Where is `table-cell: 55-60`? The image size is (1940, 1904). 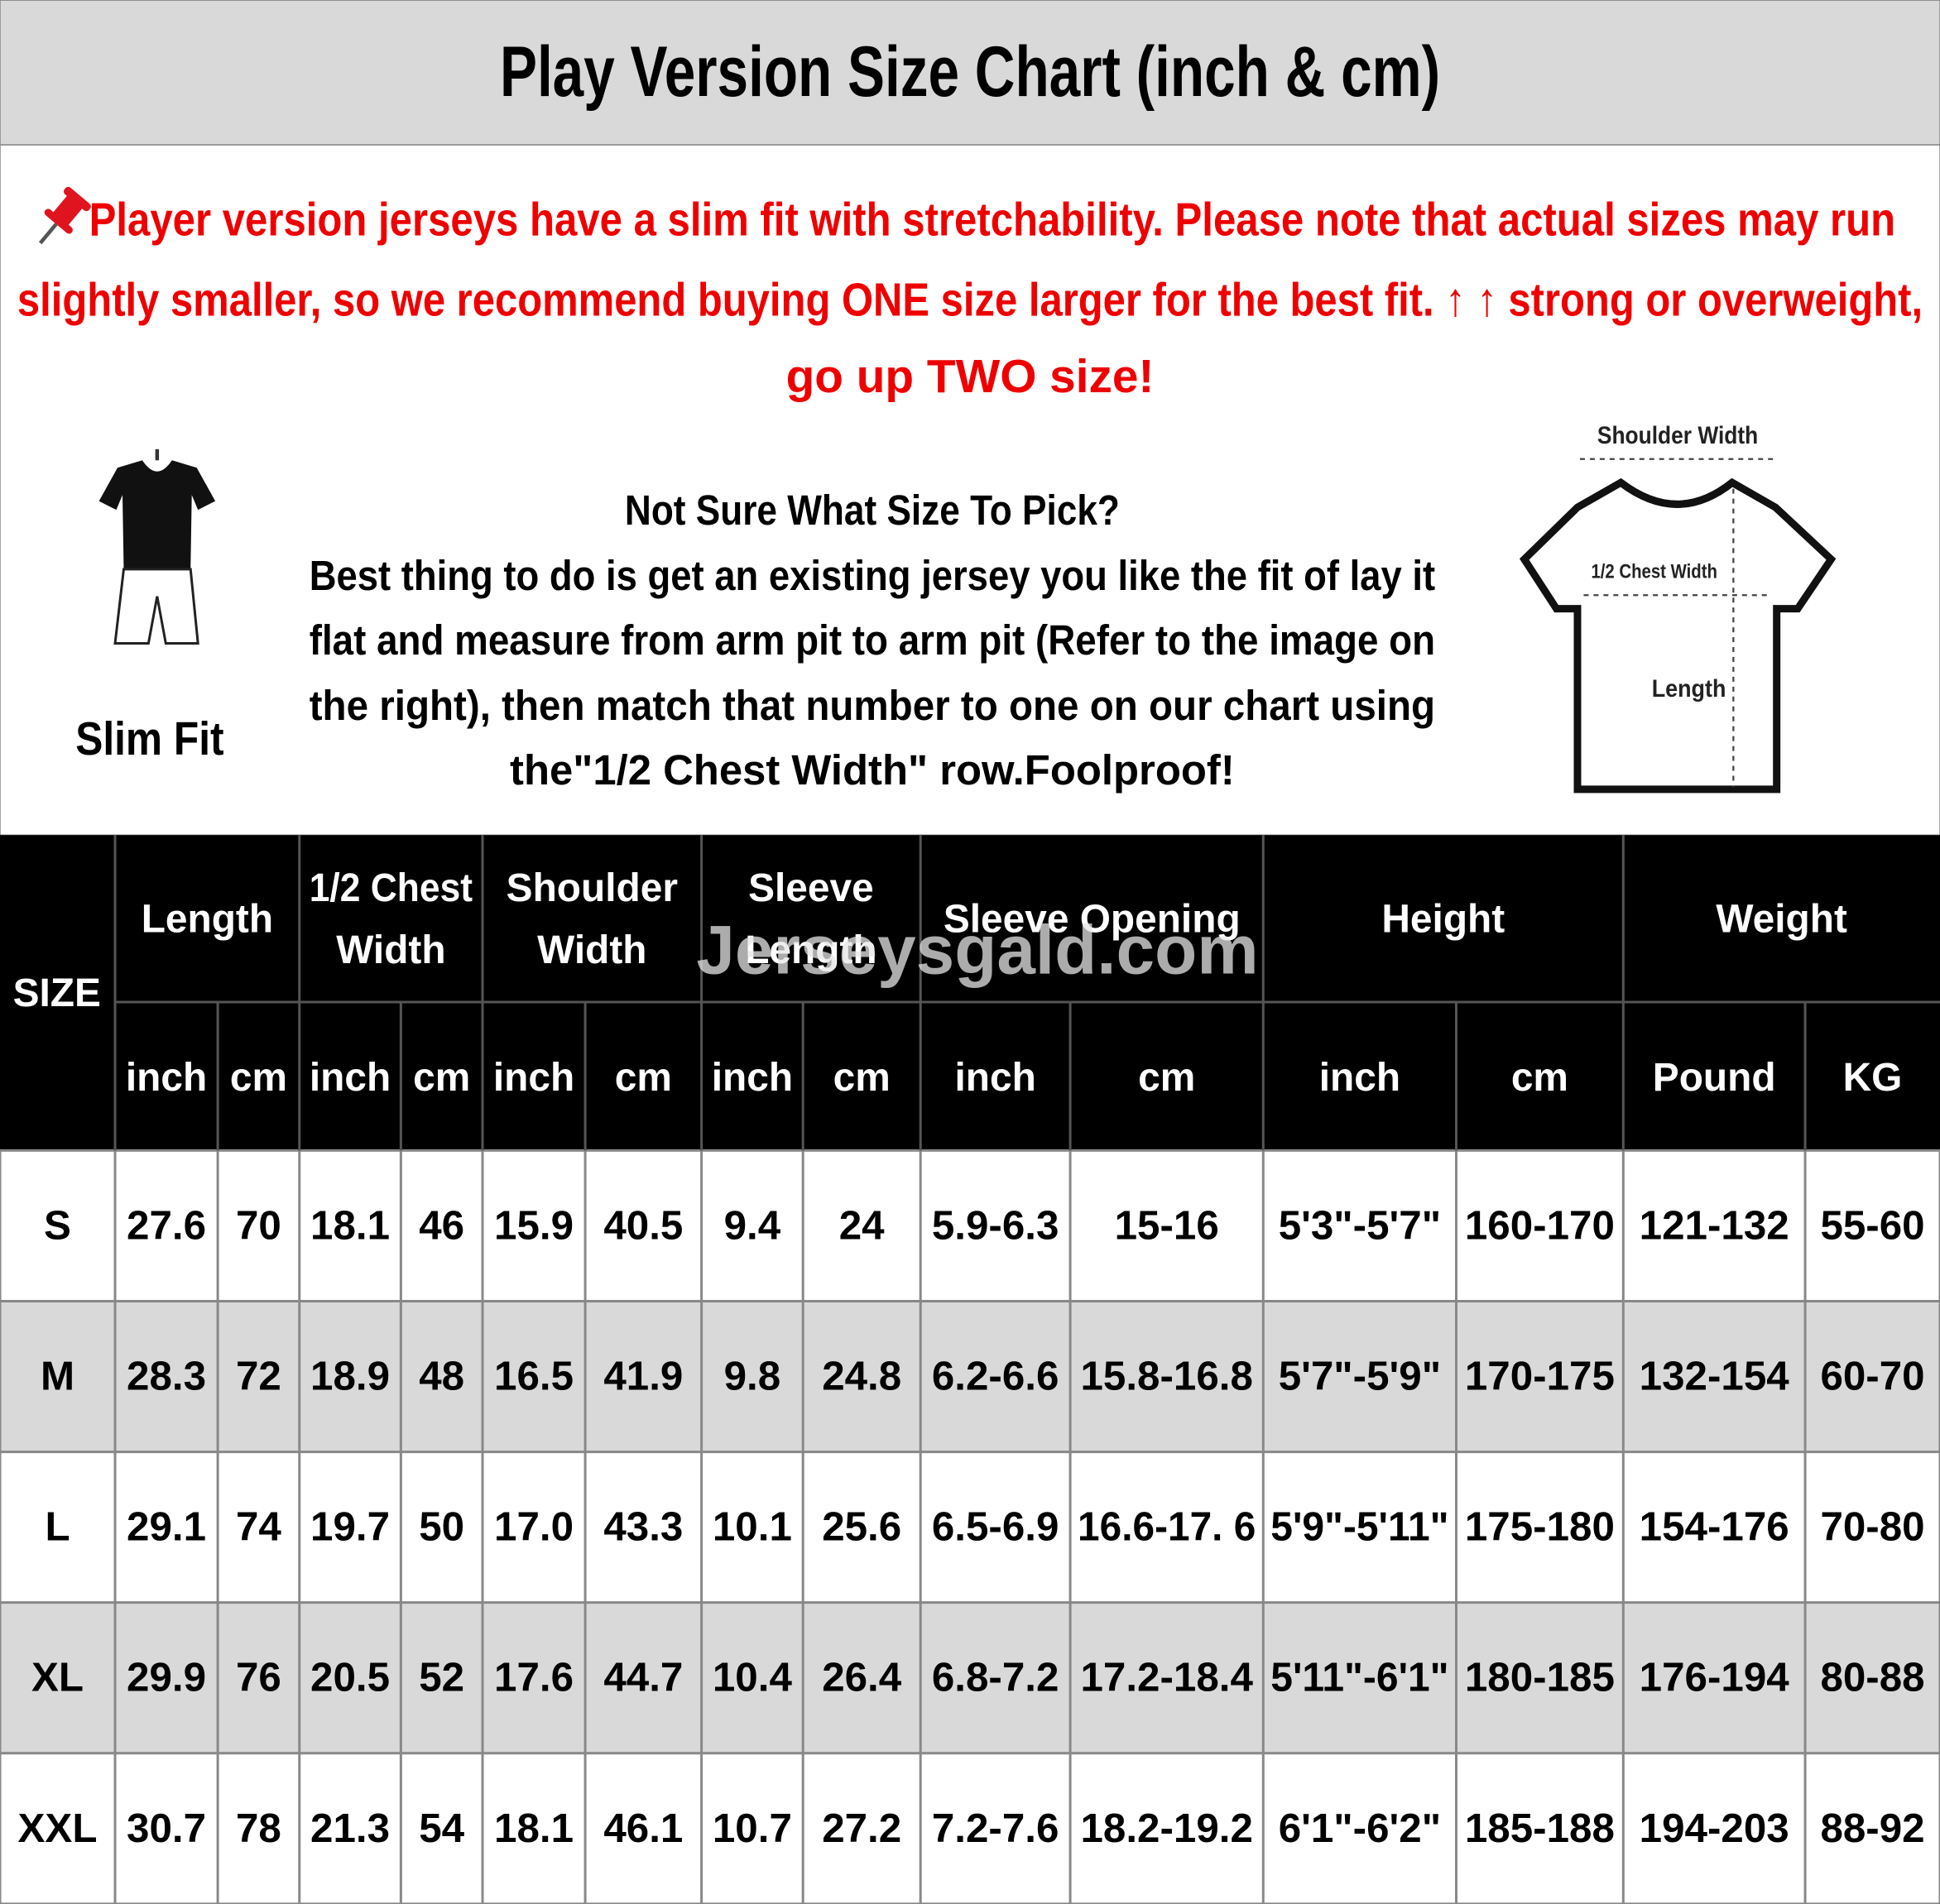
table-cell: 55-60 is located at coordinates (1872, 1225).